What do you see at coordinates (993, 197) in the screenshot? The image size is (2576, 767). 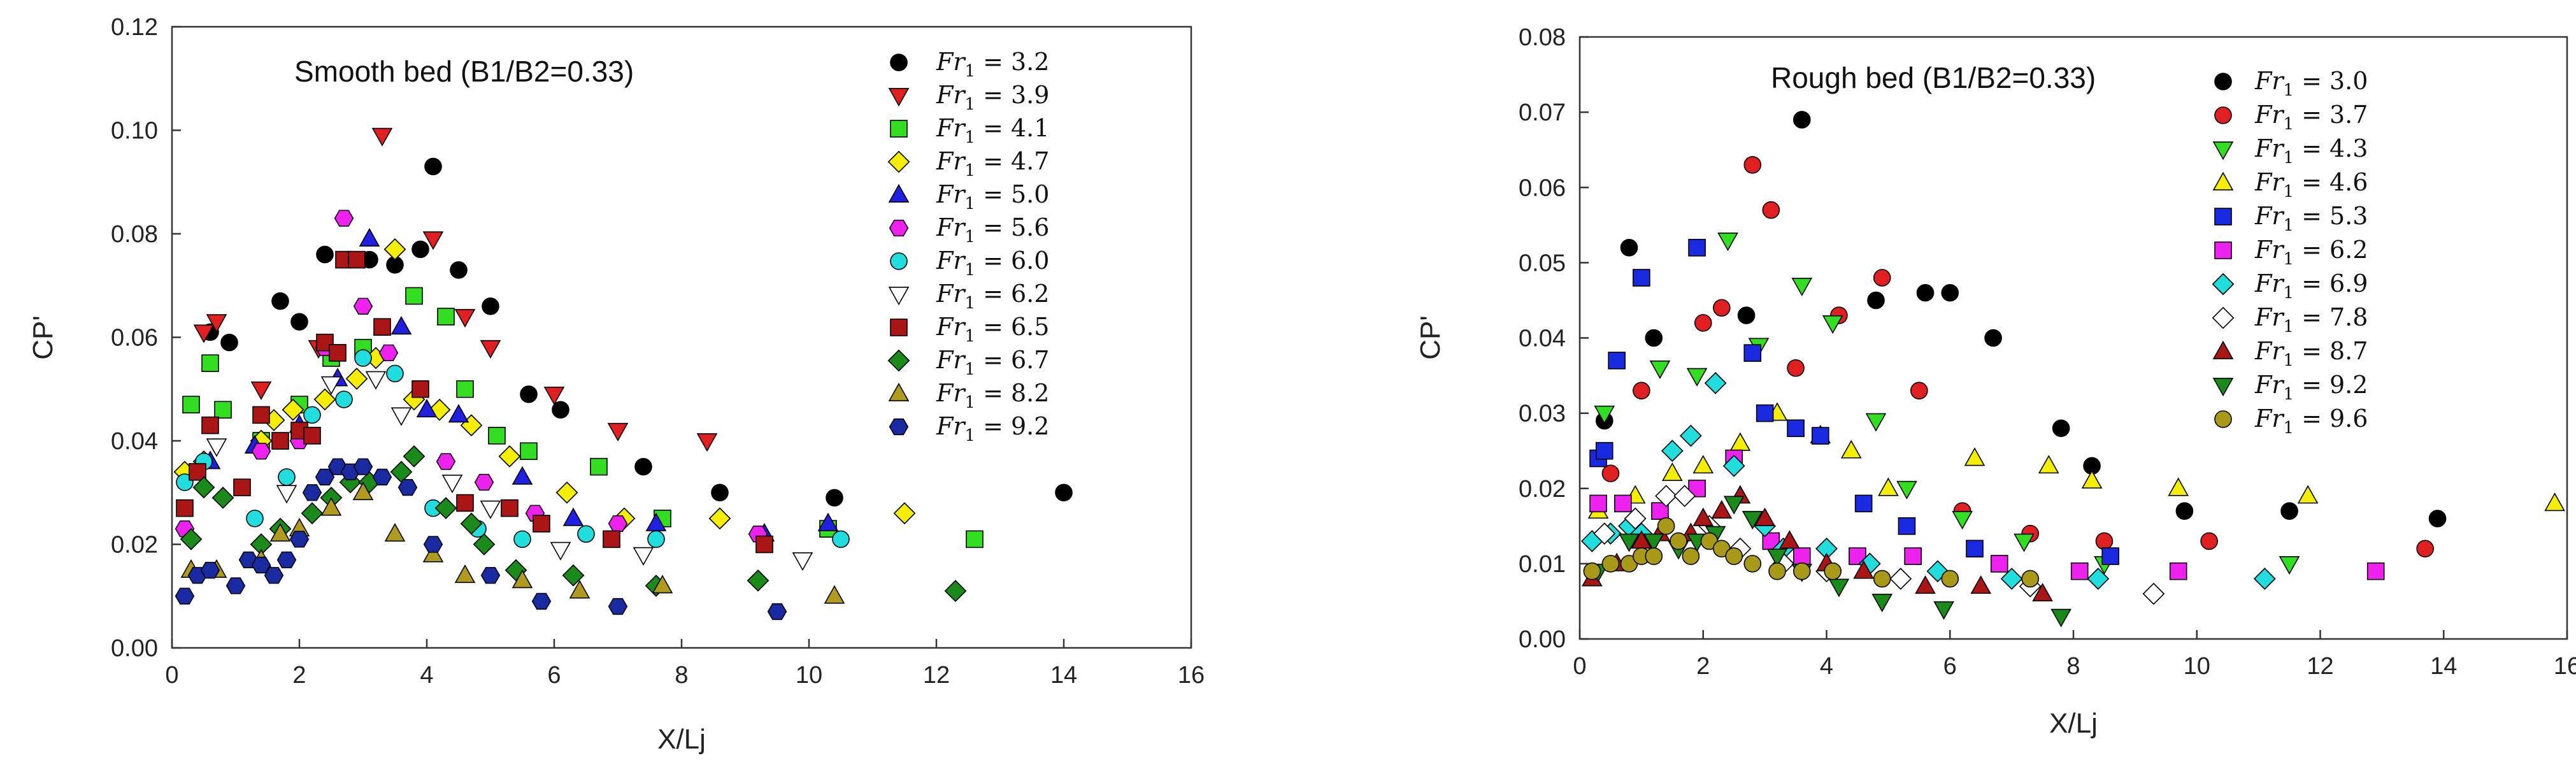 I see `legend-label: Fr1 = 5.0` at bounding box center [993, 197].